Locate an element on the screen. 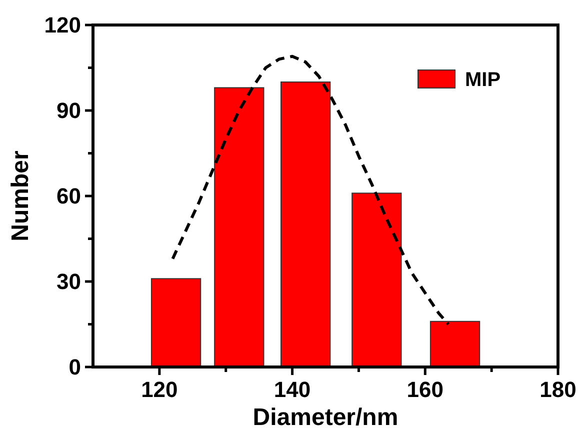  y-tick-label: 0 is located at coordinates (74, 367).